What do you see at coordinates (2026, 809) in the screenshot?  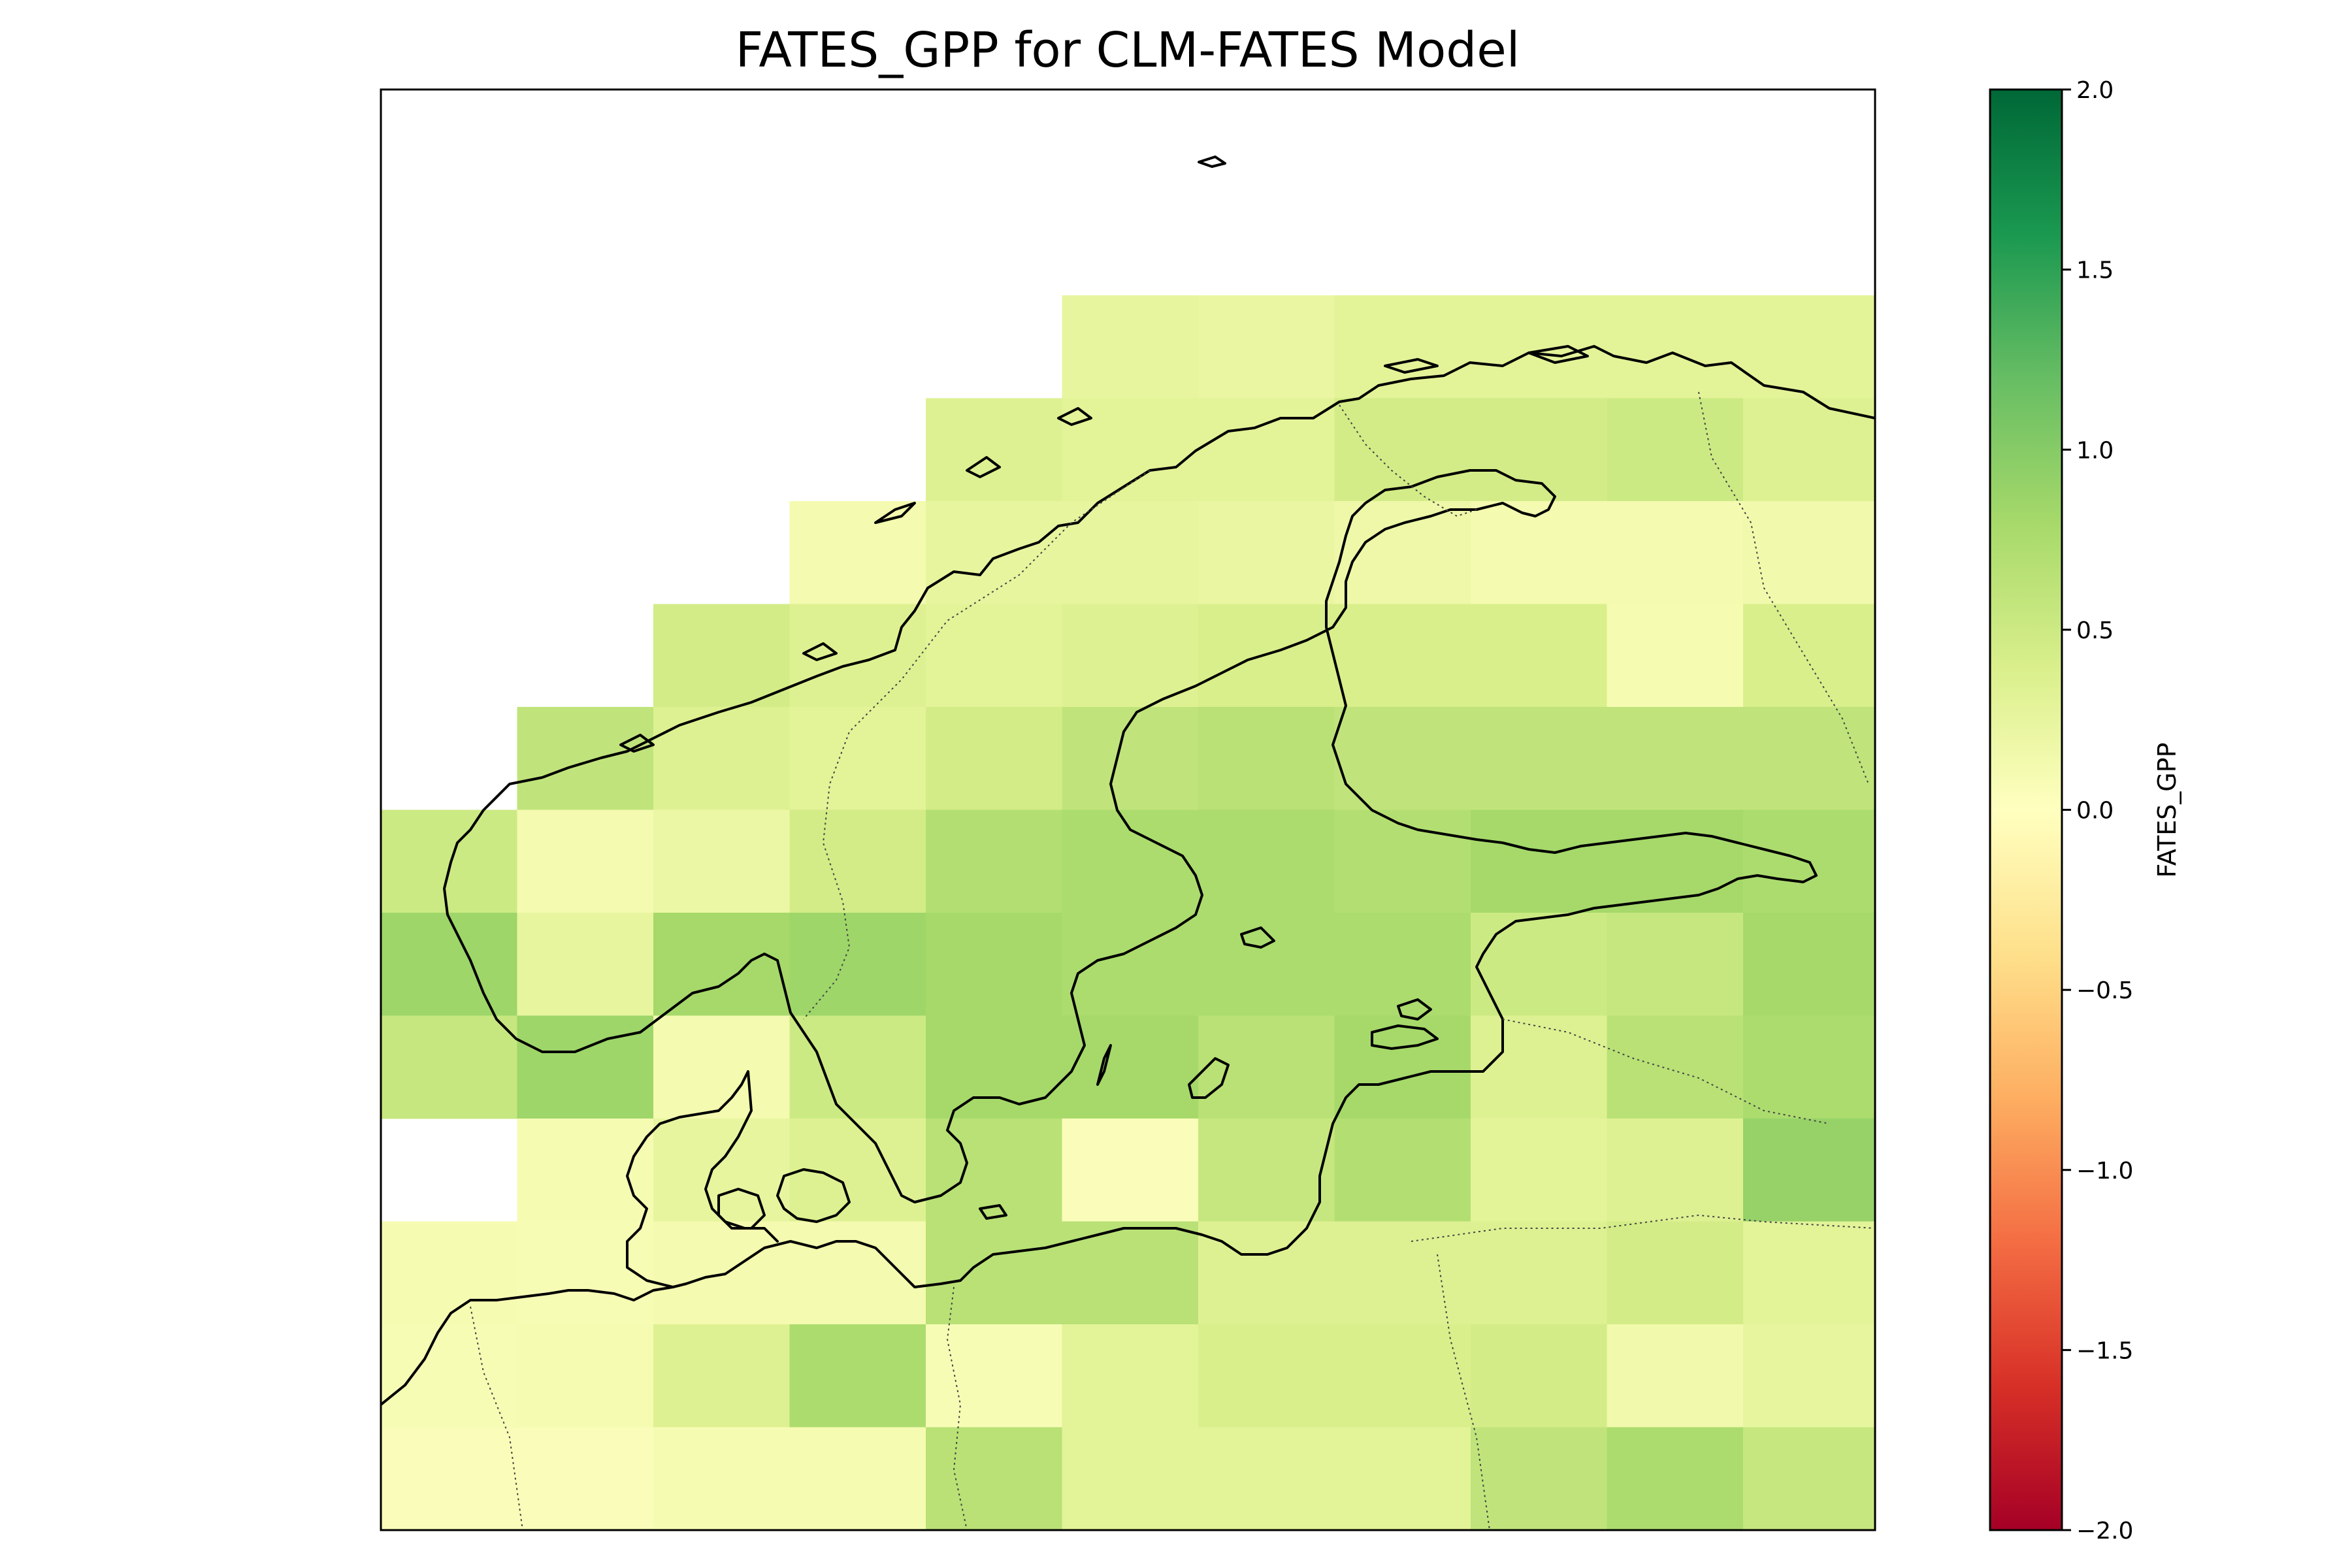 I see `colorbar-gradient` at bounding box center [2026, 809].